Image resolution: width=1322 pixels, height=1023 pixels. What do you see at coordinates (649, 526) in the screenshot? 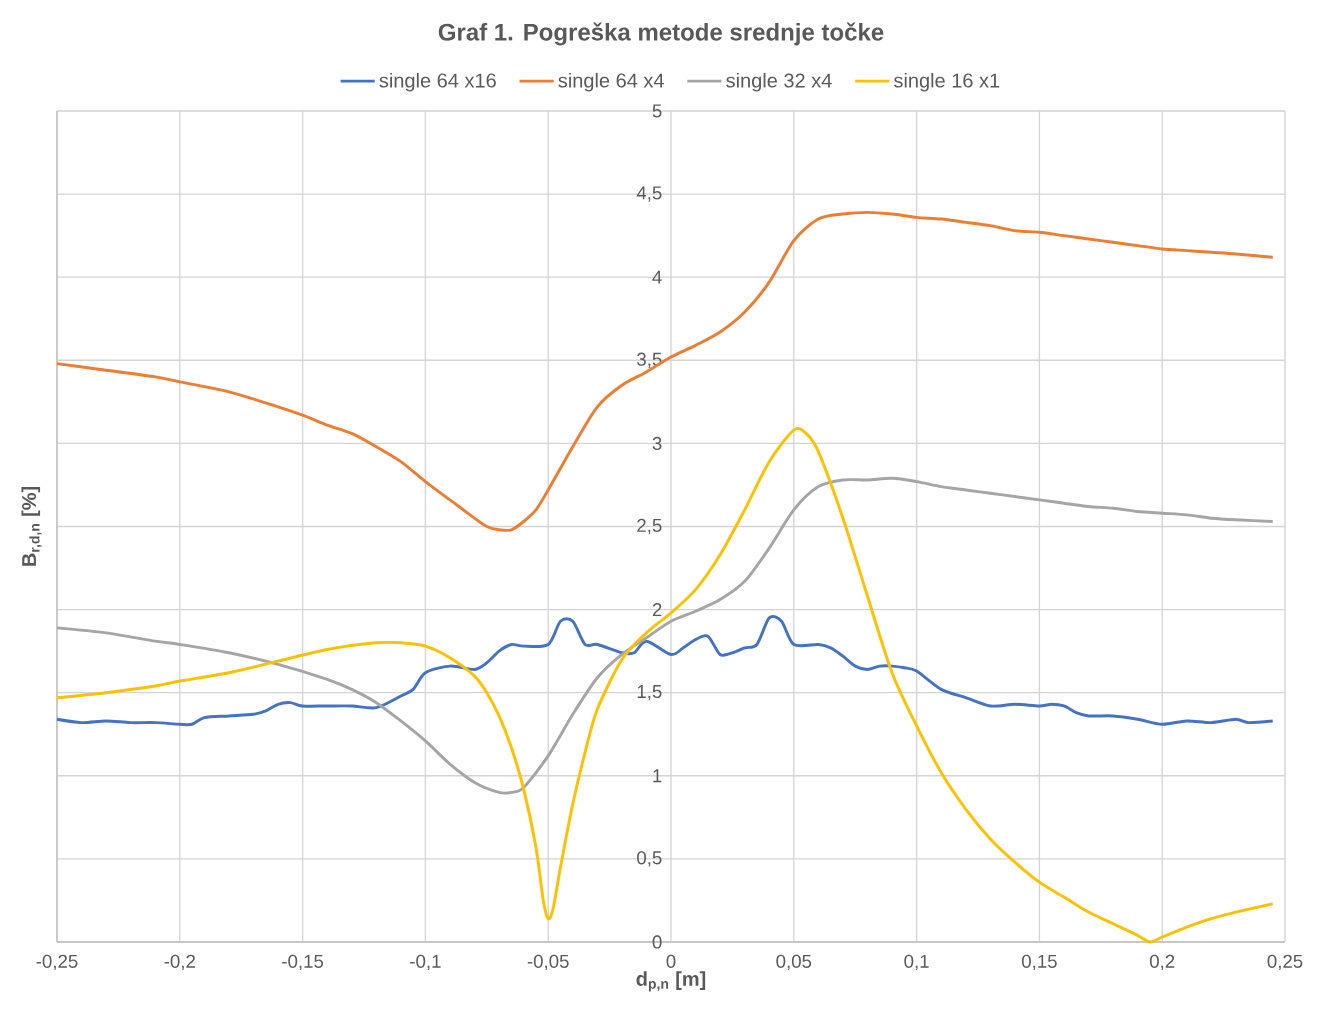
I see `y-tick-label: 2,5` at bounding box center [649, 526].